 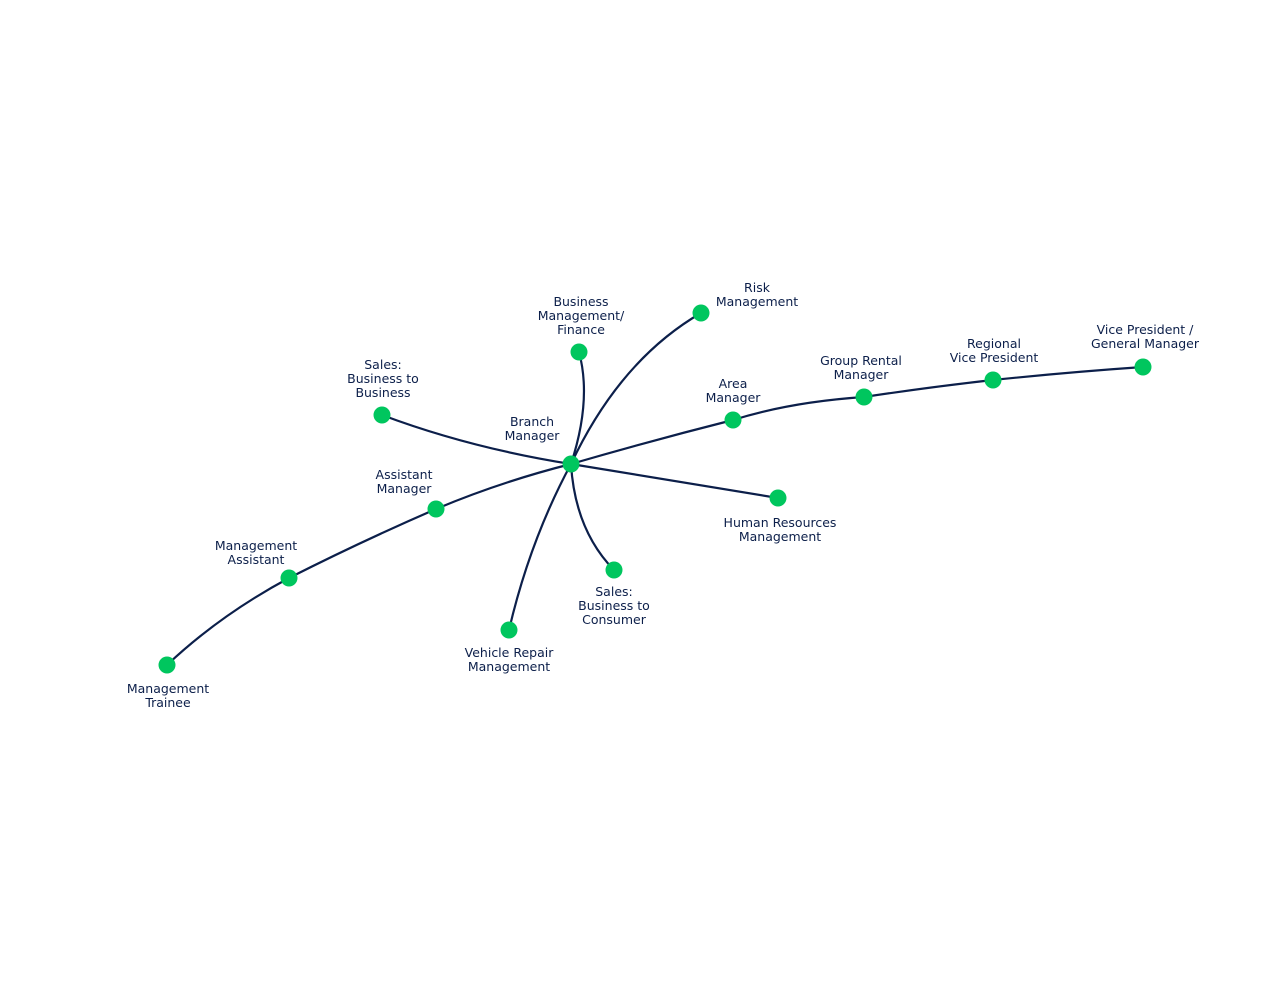 I want to click on node-group-rental, so click(x=864, y=397).